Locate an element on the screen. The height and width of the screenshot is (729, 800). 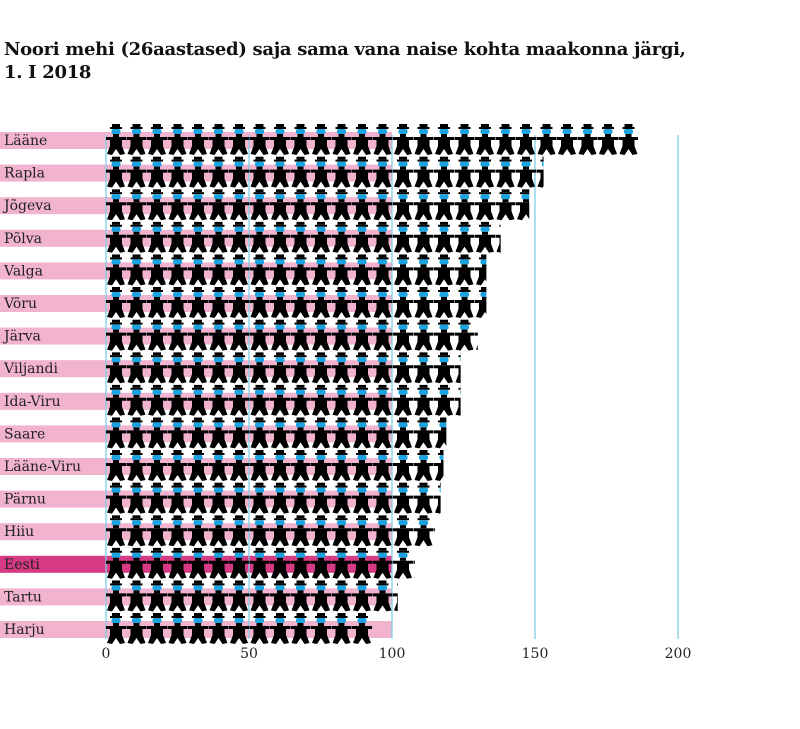
category-label: Eesti is located at coordinates (22, 565).